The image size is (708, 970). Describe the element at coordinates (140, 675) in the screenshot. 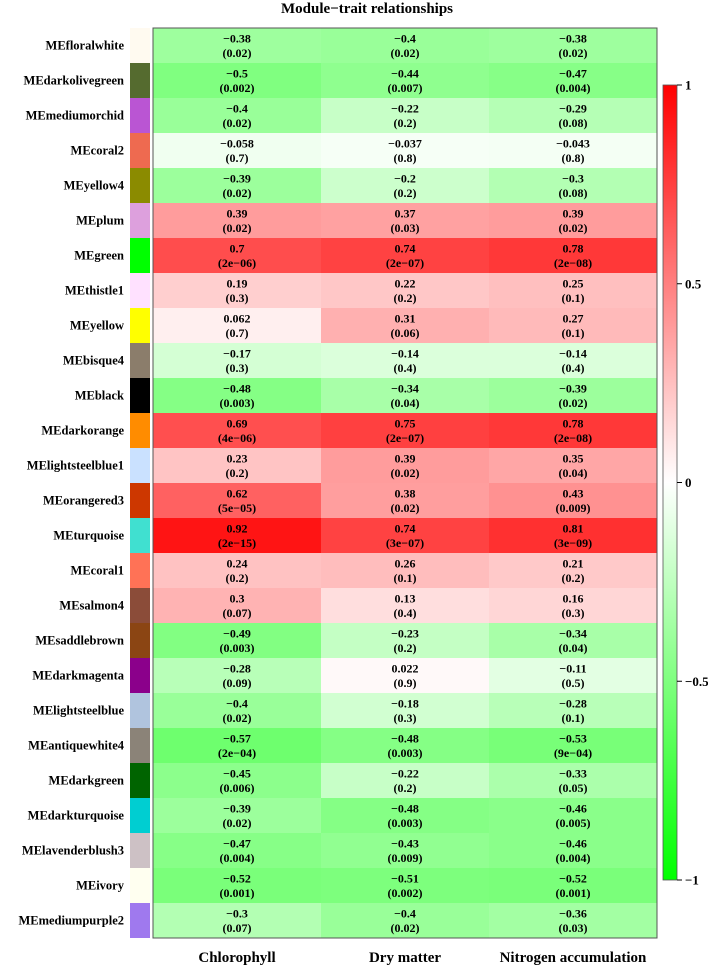

I see `module-swatch-medarkmagenta` at that location.